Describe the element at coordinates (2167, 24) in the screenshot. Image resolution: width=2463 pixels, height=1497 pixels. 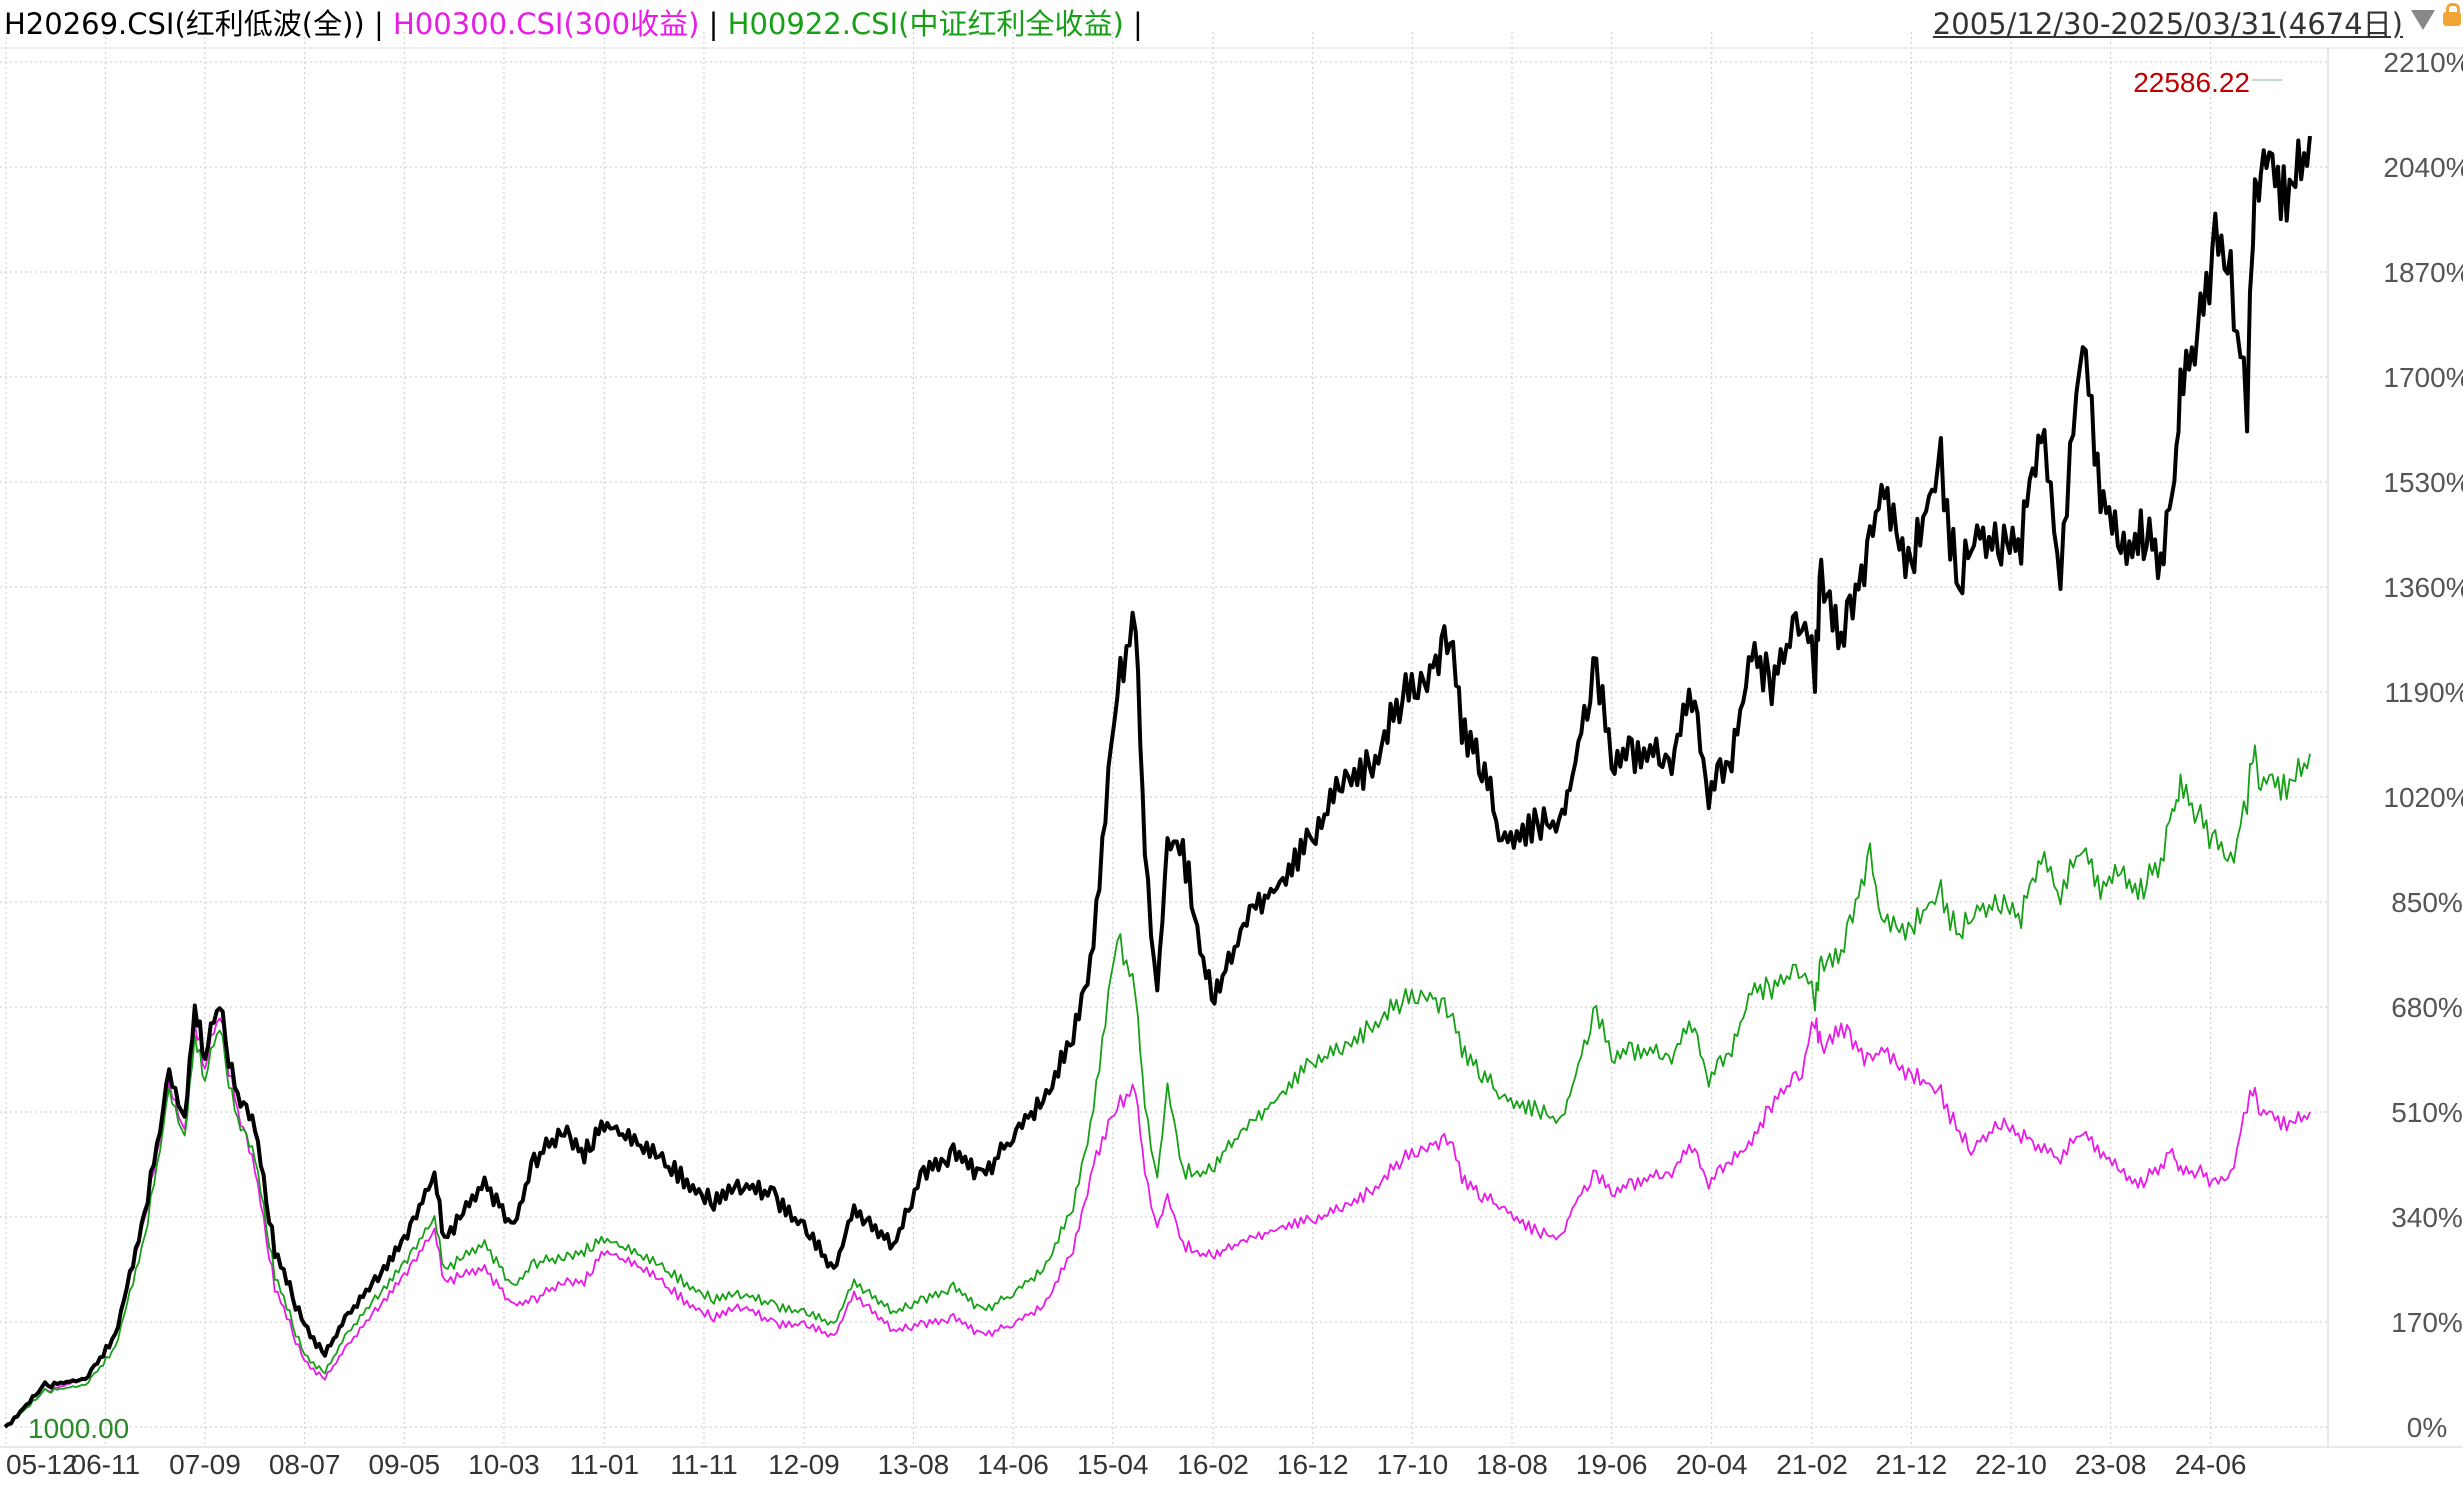
I see `date-range-selector: 2005/12/30-2025/03/31(4674日)` at that location.